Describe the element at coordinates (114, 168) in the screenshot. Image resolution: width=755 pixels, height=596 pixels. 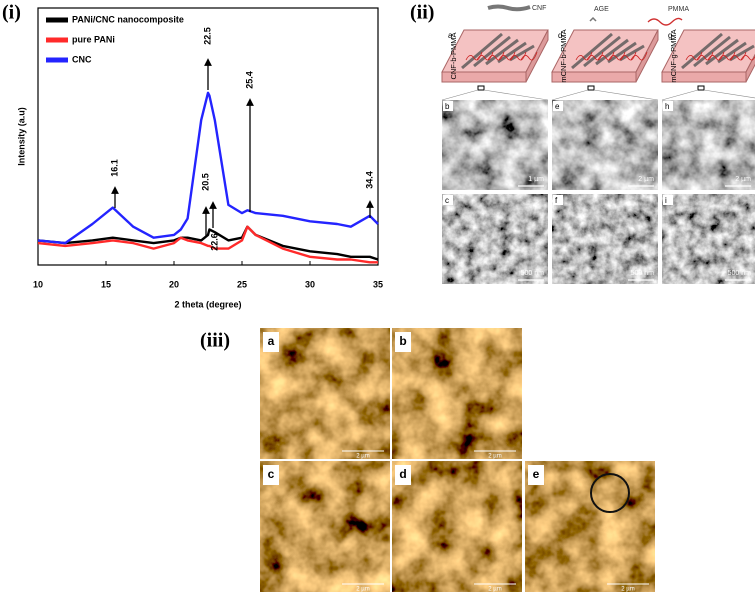
I see `annotation-label: 16.1` at that location.